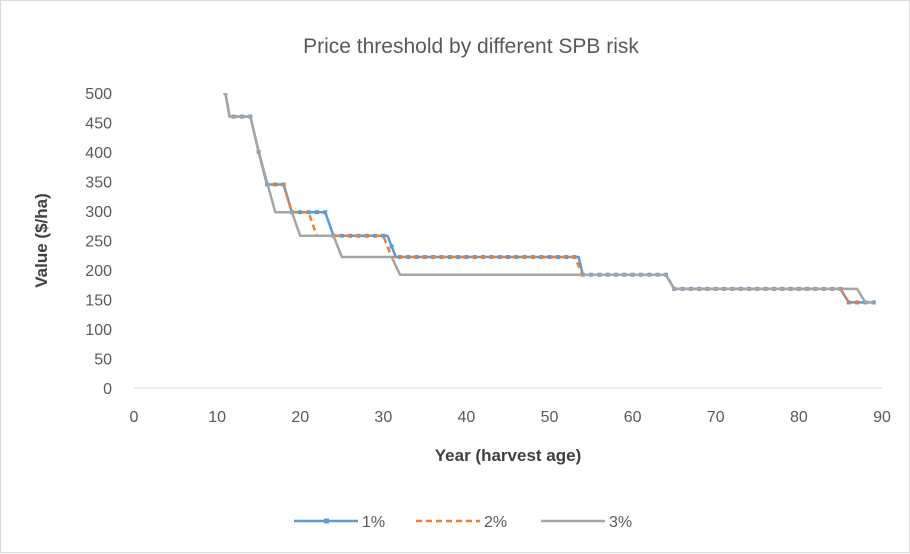  What do you see at coordinates (716, 417) in the screenshot?
I see `x-tick-label: 70` at bounding box center [716, 417].